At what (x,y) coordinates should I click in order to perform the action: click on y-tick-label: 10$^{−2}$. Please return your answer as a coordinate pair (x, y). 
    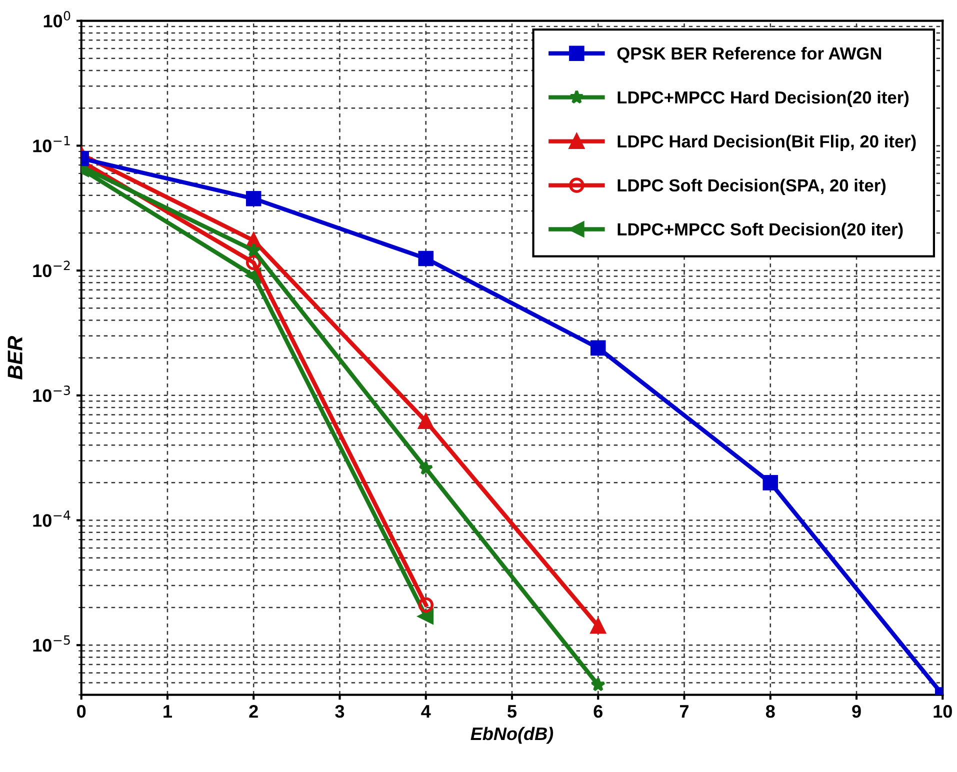
    Looking at the image, I should click on (51, 269).